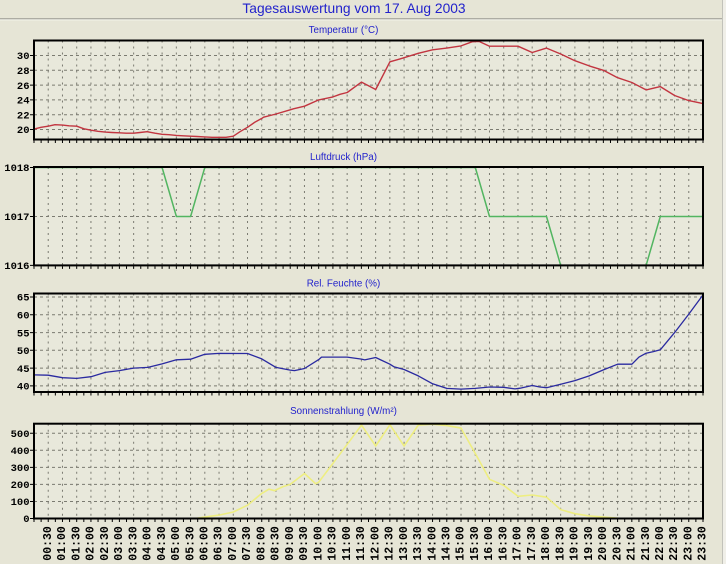 This screenshot has width=726, height=564. What do you see at coordinates (646, 543) in the screenshot?
I see `svg-text: 21:30` at bounding box center [646, 543].